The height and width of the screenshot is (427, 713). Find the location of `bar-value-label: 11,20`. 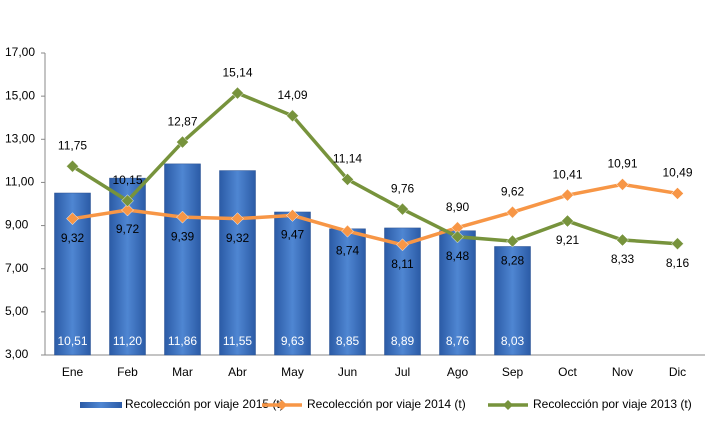

bar-value-label: 11,20 is located at coordinates (127, 341).